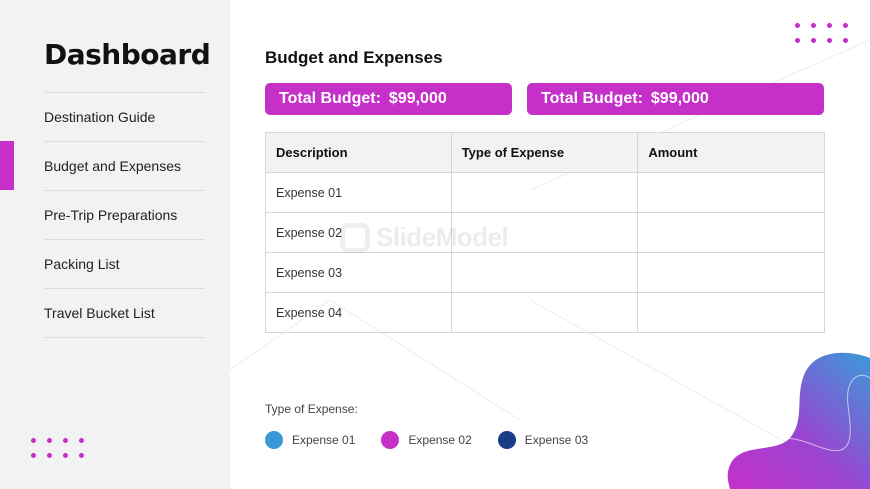 The image size is (870, 489). Describe the element at coordinates (442, 237) in the screenshot. I see `watermark-text: SlideModel` at that location.